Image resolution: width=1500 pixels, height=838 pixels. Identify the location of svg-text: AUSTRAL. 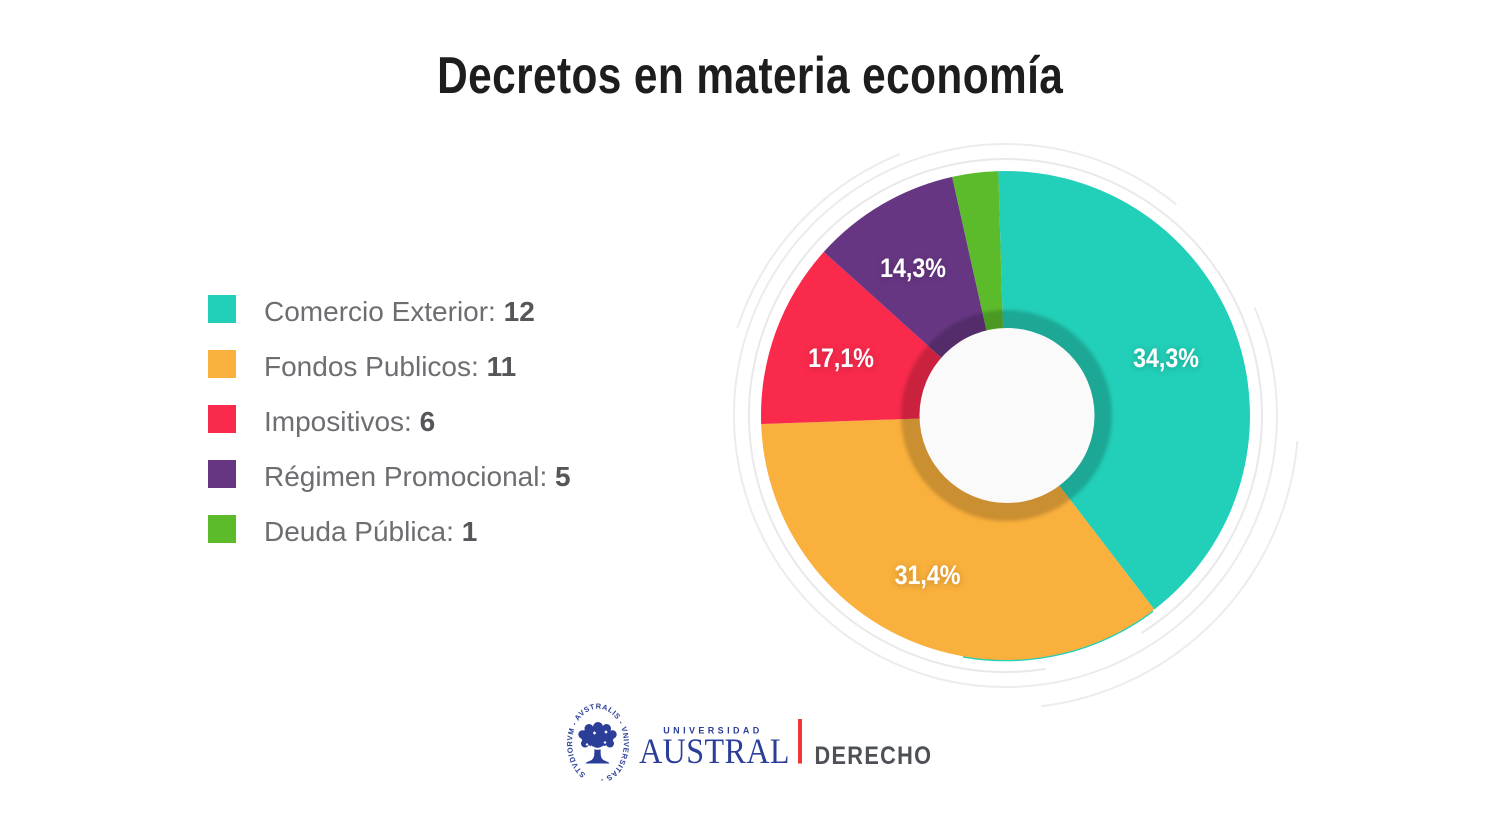
(714, 751).